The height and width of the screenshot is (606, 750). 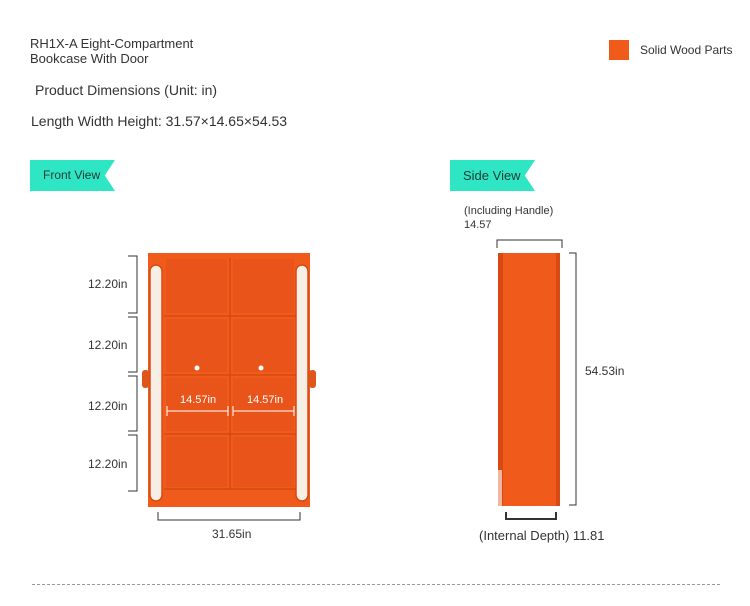 I want to click on left-door-glass, so click(x=156, y=383).